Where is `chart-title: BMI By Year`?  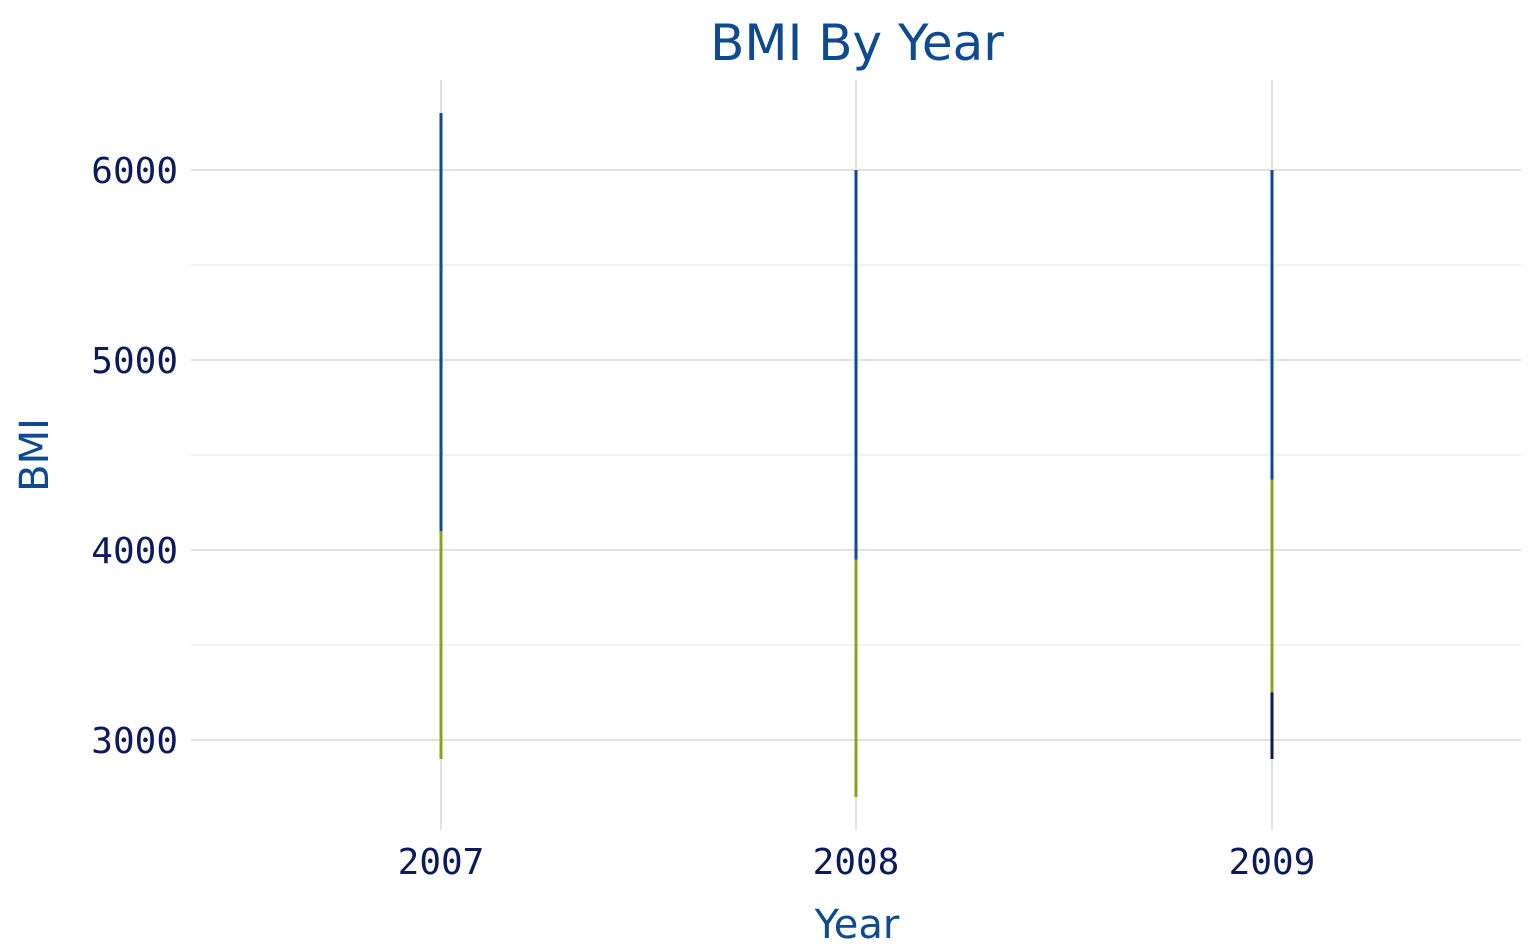
chart-title: BMI By Year is located at coordinates (857, 43).